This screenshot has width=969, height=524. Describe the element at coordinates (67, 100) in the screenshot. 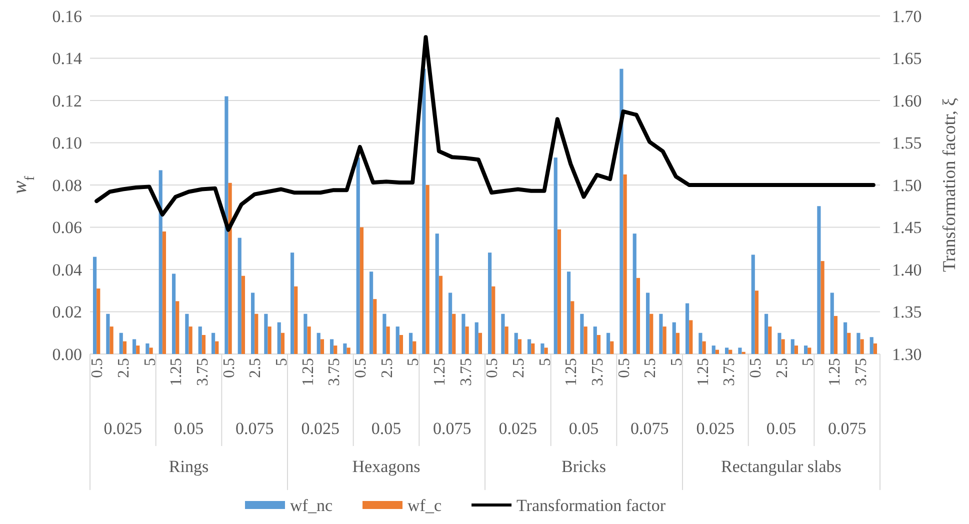

I see `y-tick-label: 0.12` at that location.